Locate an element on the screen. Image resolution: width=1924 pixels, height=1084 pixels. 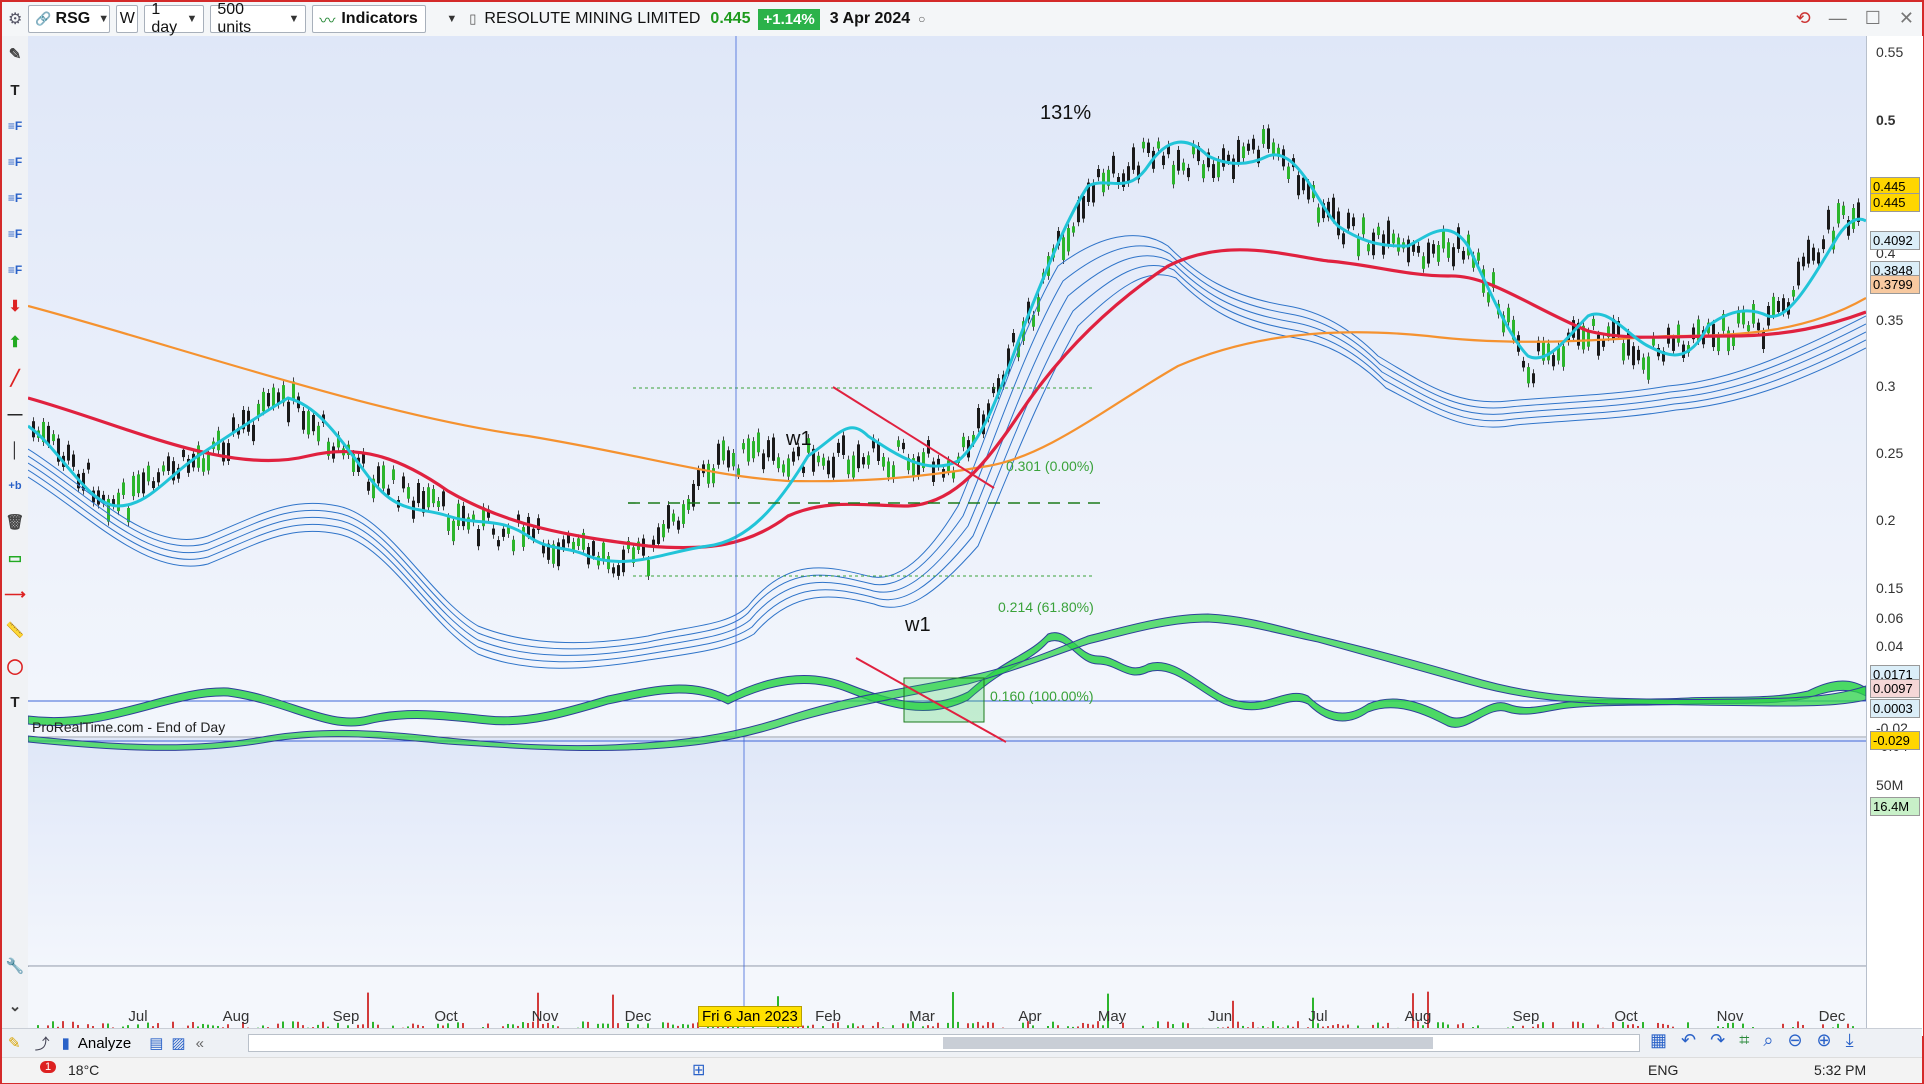
osc-badge: -0.029 is located at coordinates (1895, 740).